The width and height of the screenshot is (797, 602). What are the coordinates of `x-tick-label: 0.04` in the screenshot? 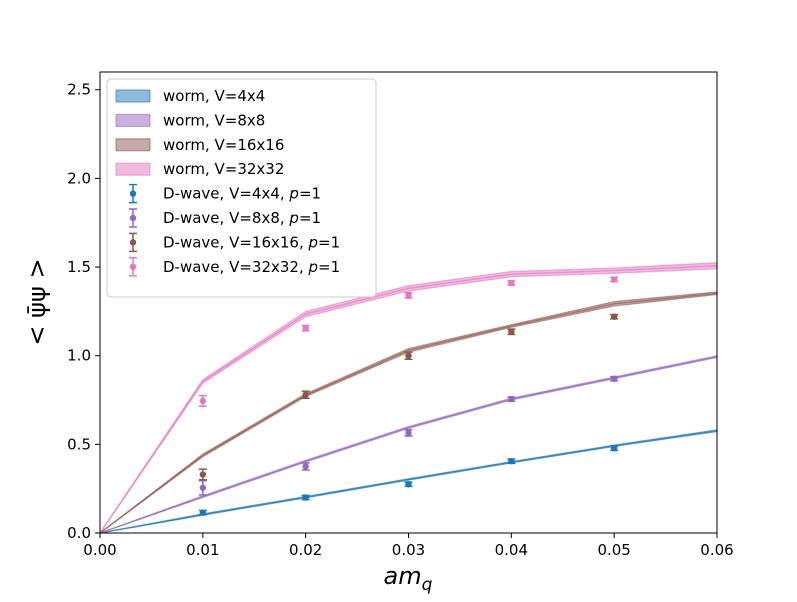 It's located at (511, 550).